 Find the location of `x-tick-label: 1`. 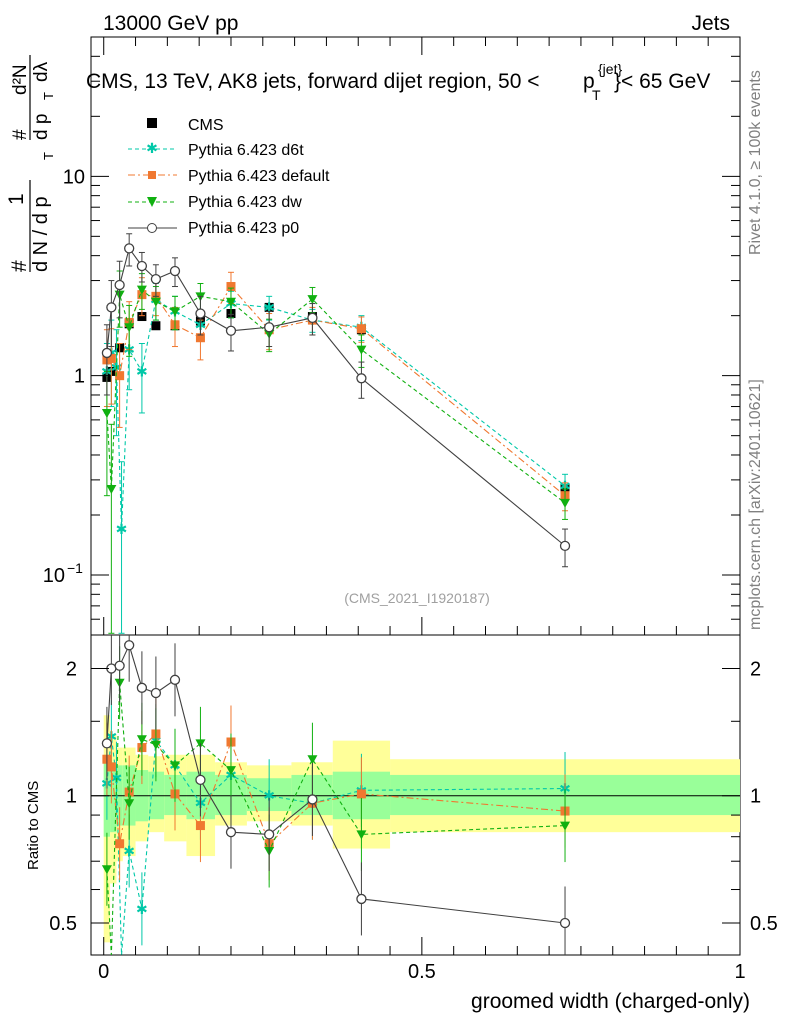

x-tick-label: 1 is located at coordinates (739, 972).